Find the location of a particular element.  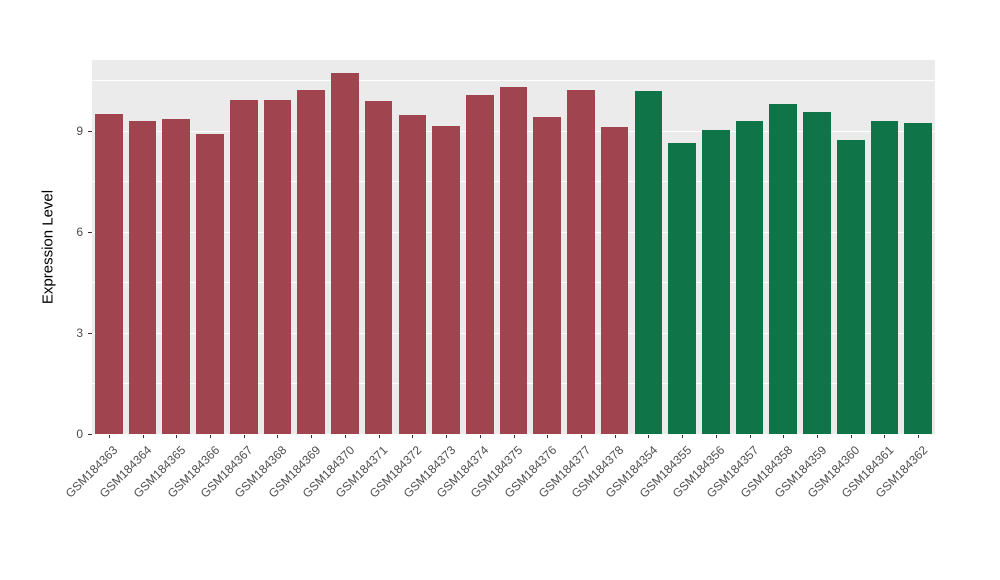

y-tick-label: 9 is located at coordinates (79, 130).